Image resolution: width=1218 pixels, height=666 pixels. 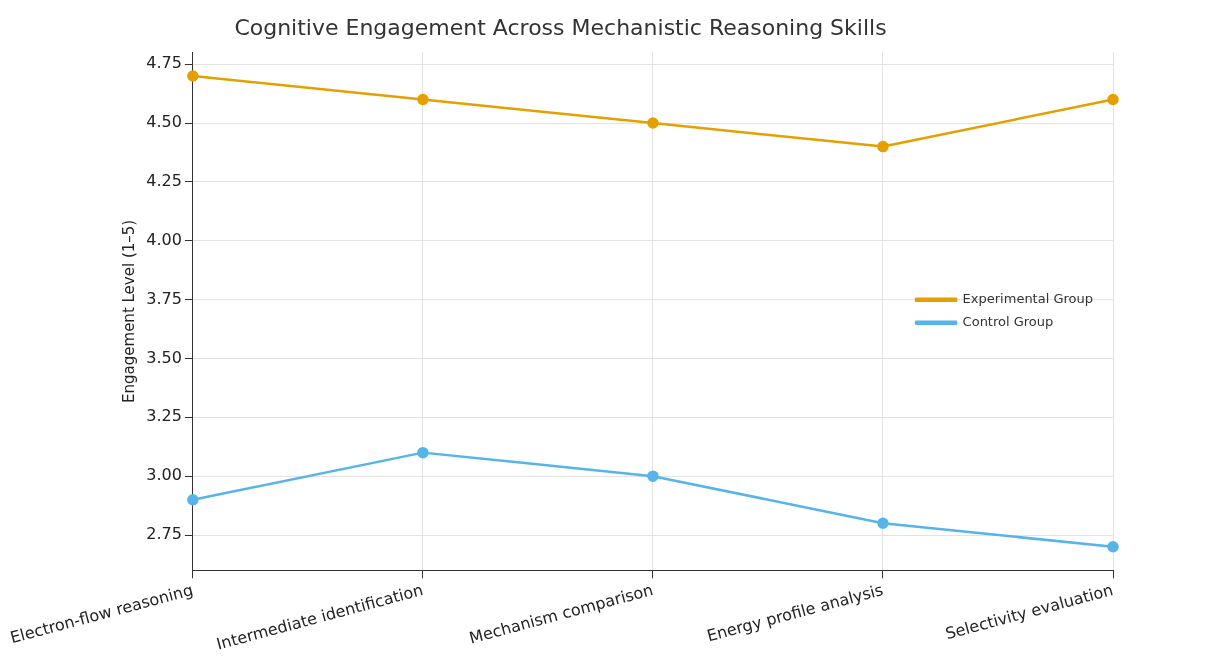 I want to click on chart-title: Cognitive Engagement Across Mechanistic Reasoning Skills, so click(x=560, y=27).